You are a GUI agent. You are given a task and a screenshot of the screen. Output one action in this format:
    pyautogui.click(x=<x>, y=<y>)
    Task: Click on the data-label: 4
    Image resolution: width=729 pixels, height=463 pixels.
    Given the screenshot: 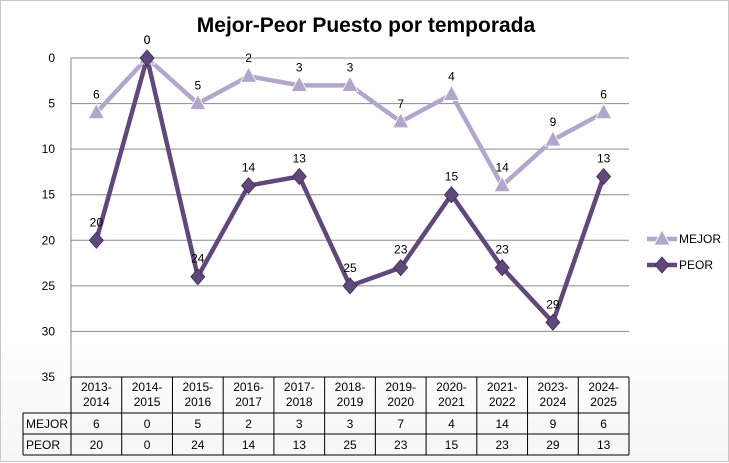 What is the action you would take?
    pyautogui.click(x=451, y=76)
    